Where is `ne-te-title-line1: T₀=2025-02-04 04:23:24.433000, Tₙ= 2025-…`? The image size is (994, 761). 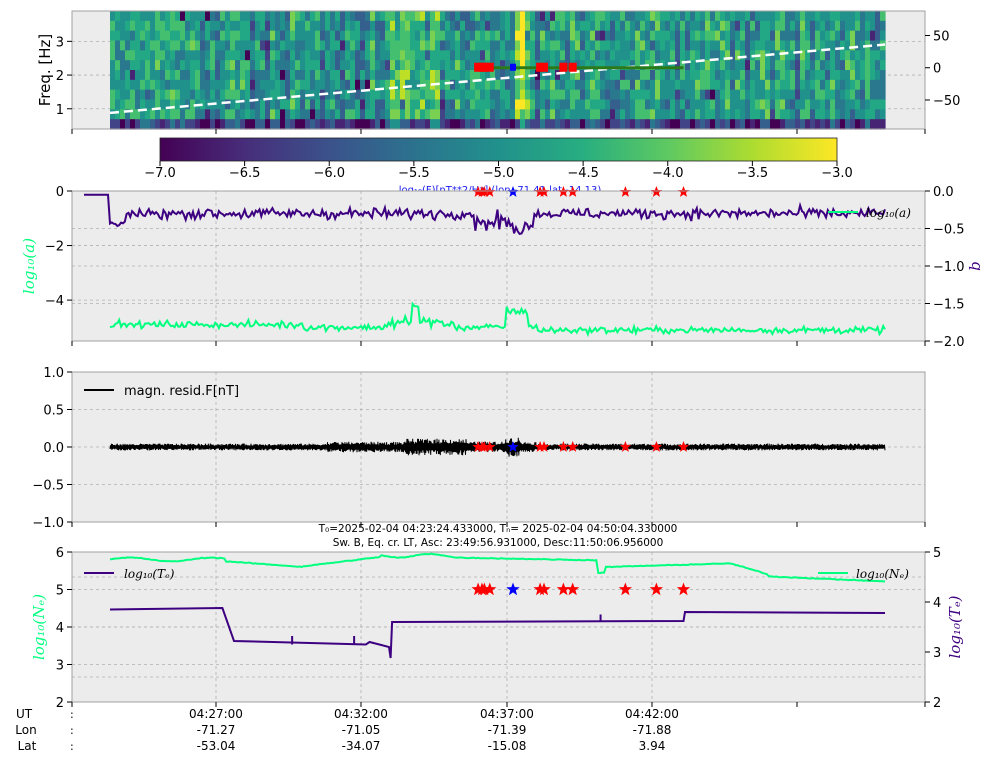
ne-te-title-line1: T₀=2025-02-04 04:23:24.433000, Tₙ= 2025-… is located at coordinates (498, 529).